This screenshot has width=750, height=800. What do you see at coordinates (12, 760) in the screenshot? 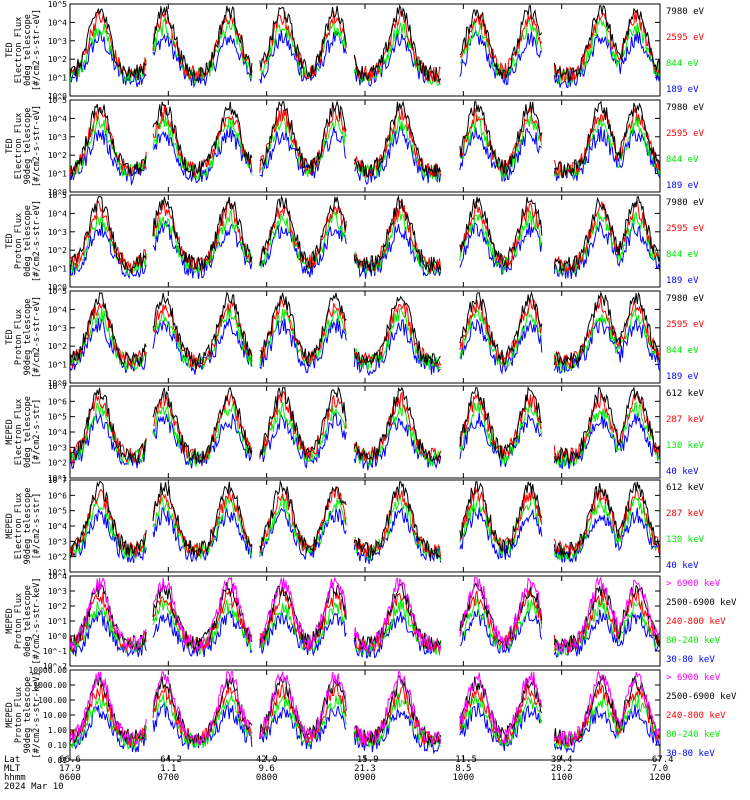
I see `footer-row-label: Lat` at bounding box center [12, 760].